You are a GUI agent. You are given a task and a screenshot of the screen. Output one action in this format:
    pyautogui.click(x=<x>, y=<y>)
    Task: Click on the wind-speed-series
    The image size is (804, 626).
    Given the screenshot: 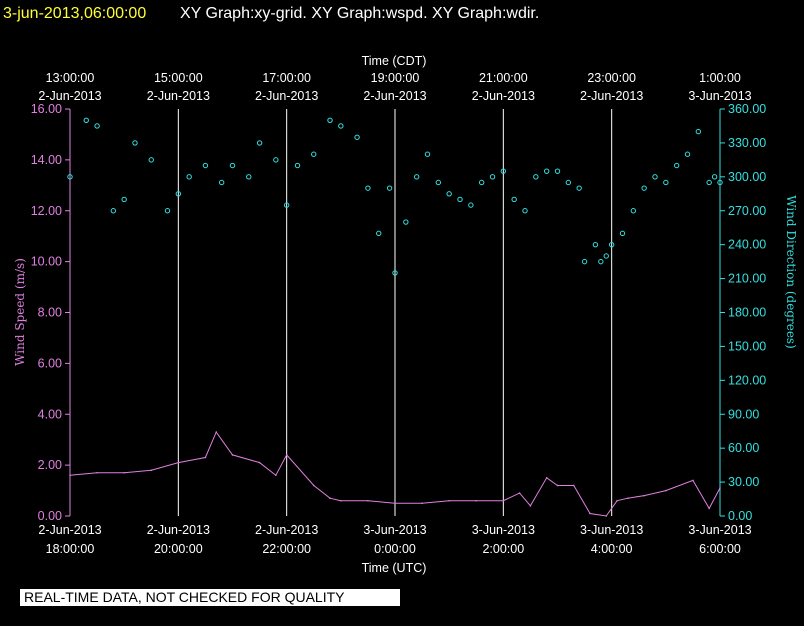 What is the action you would take?
    pyautogui.click(x=395, y=474)
    